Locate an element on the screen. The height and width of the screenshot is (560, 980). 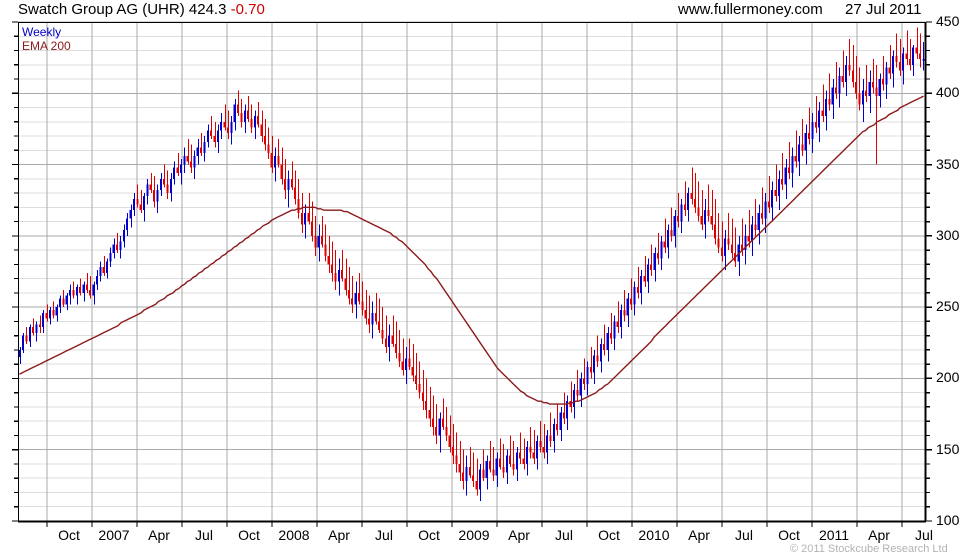
source-website-label: www.fullermoney.com is located at coordinates (750, 9).